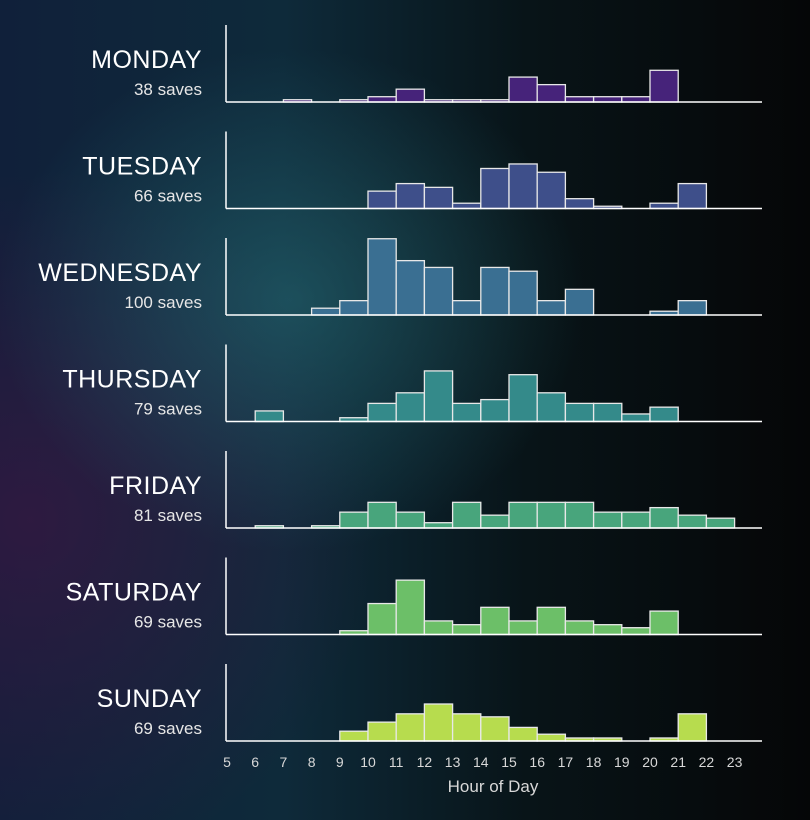 This screenshot has height=820, width=810. What do you see at coordinates (134, 593) in the screenshot?
I see `saturday-title: SATURDAY` at bounding box center [134, 593].